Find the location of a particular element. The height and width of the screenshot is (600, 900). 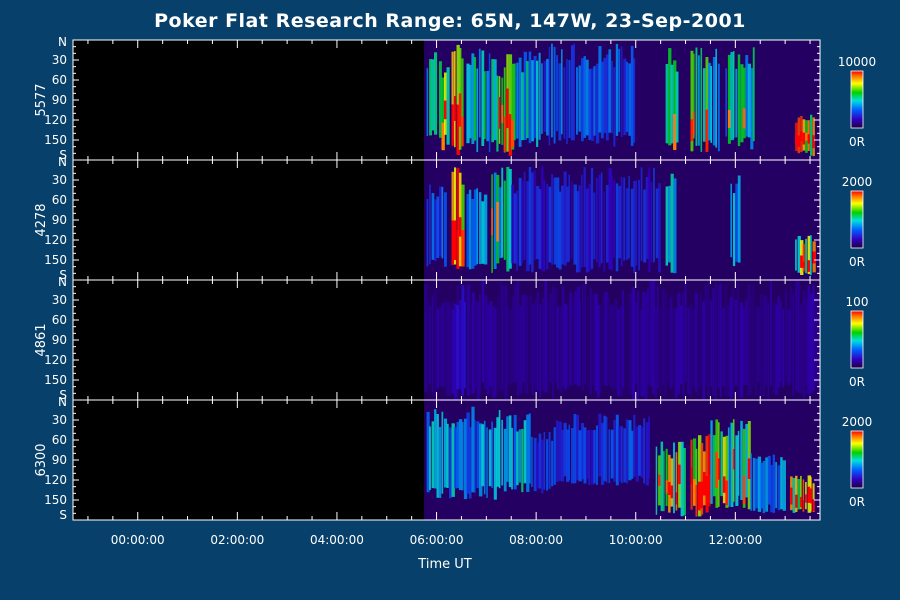

x-tick-label: 12:00:00 is located at coordinates (735, 540).